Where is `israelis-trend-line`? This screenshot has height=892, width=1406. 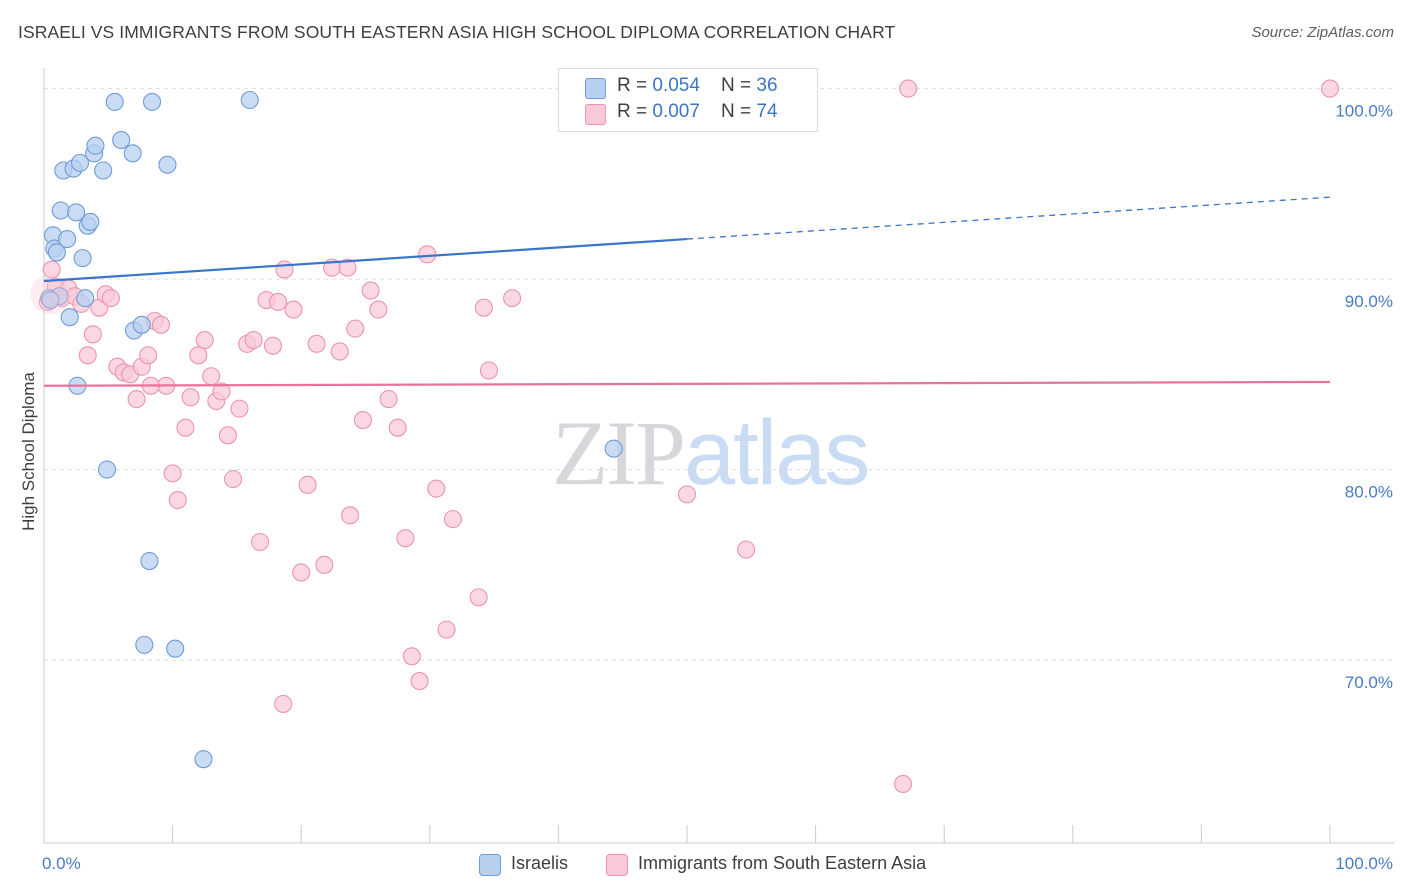
israelis-trend-line is located at coordinates (365, 260).